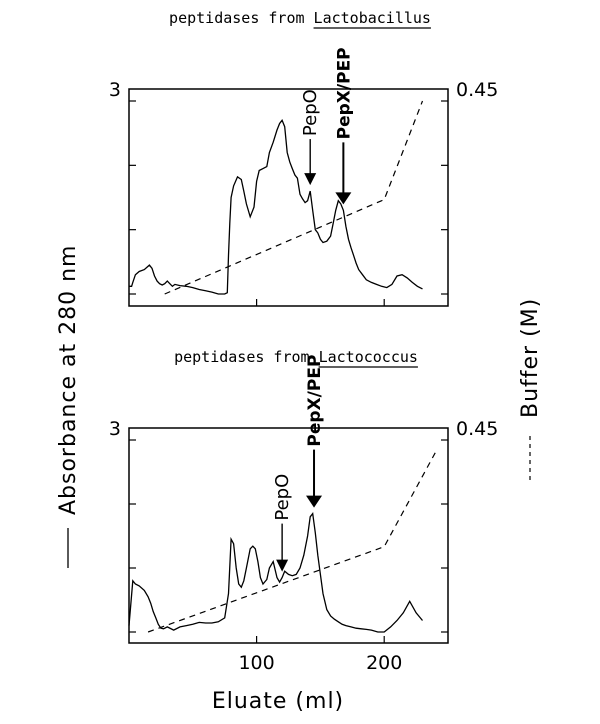 Image resolution: width=600 pixels, height=724 pixels. Describe the element at coordinates (68, 380) in the screenshot. I see `left-axis-title: Absorbance at 280 nm` at that location.